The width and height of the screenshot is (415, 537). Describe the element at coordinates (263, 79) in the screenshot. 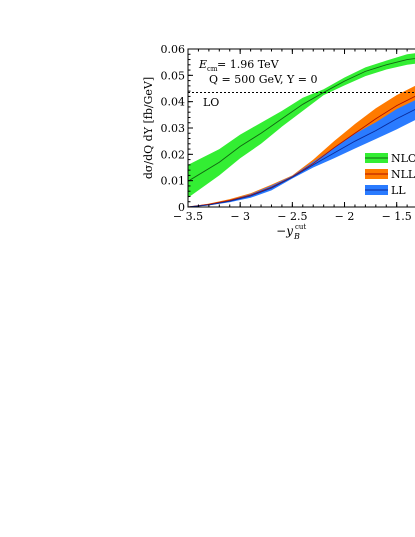

I see `annotation-q-y: Q = 500 GeV, Y = 0` at that location.